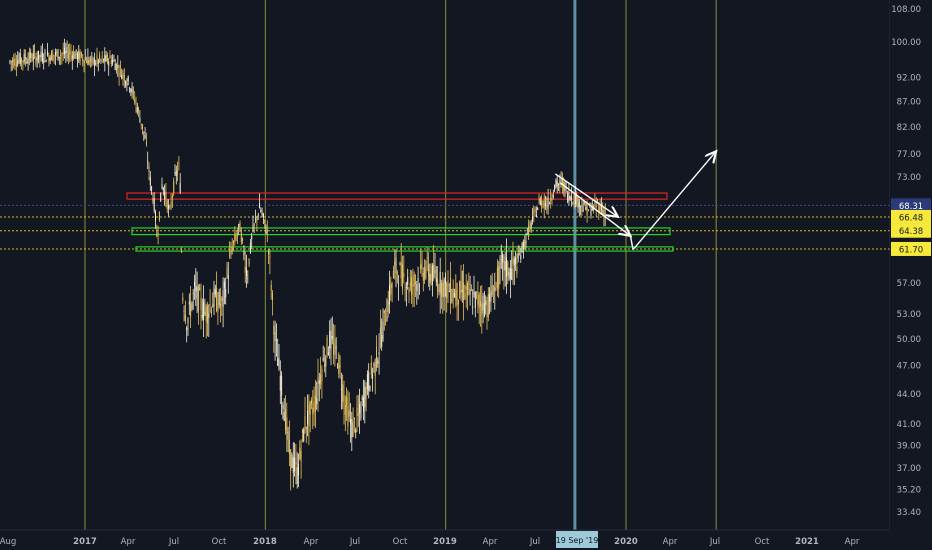 The height and width of the screenshot is (550, 932). I want to click on price-zones, so click(400, 222).